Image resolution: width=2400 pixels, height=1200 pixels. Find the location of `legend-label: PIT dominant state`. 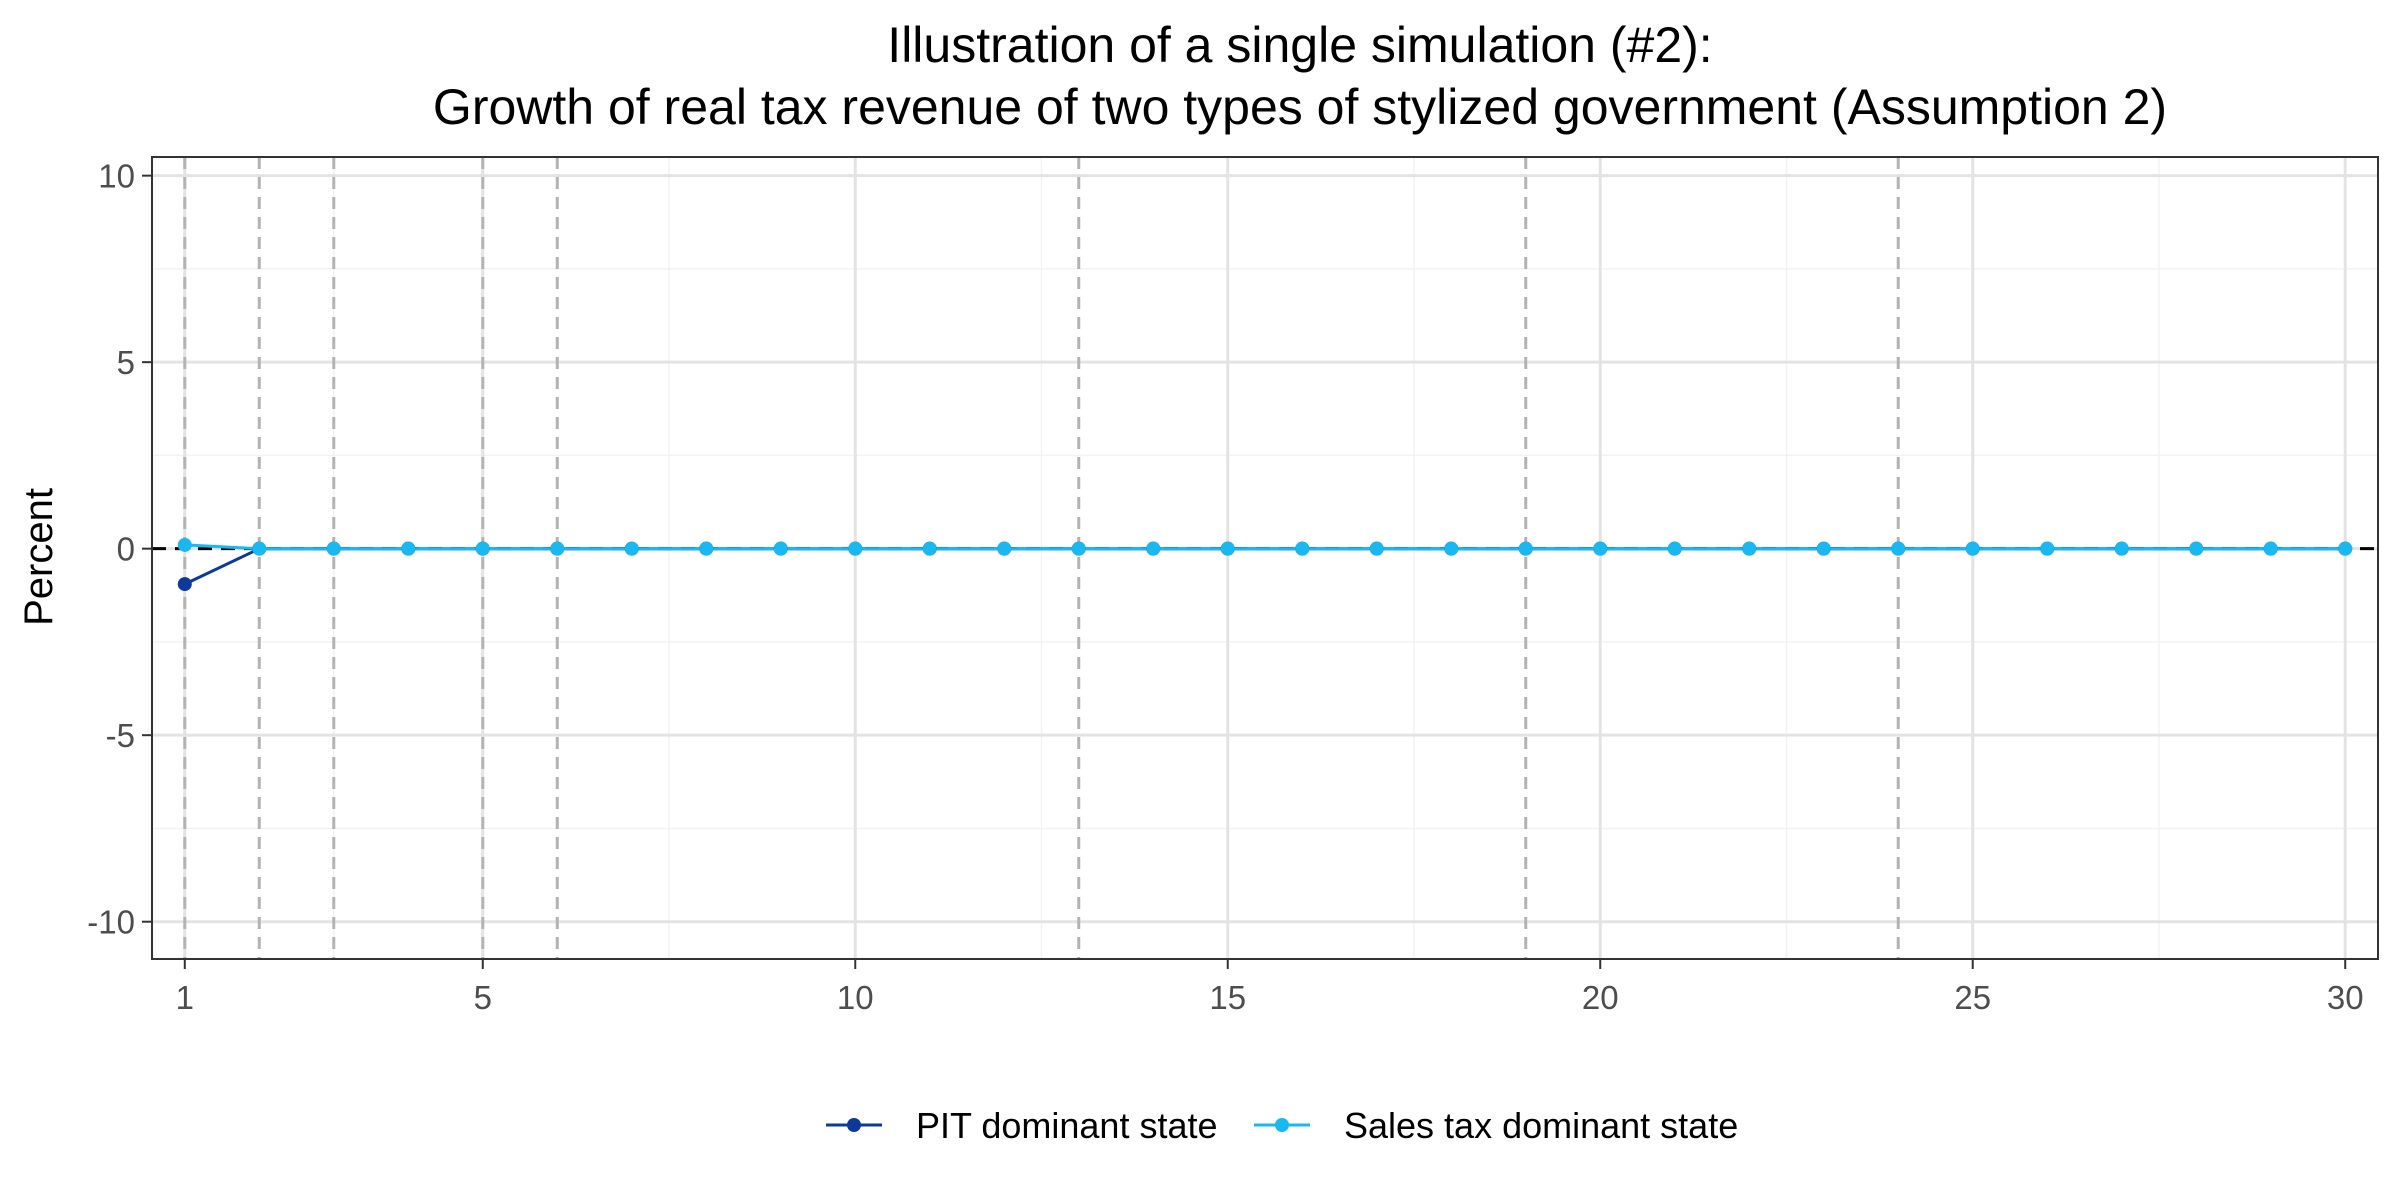

legend-label: PIT dominant state is located at coordinates (1067, 1125).